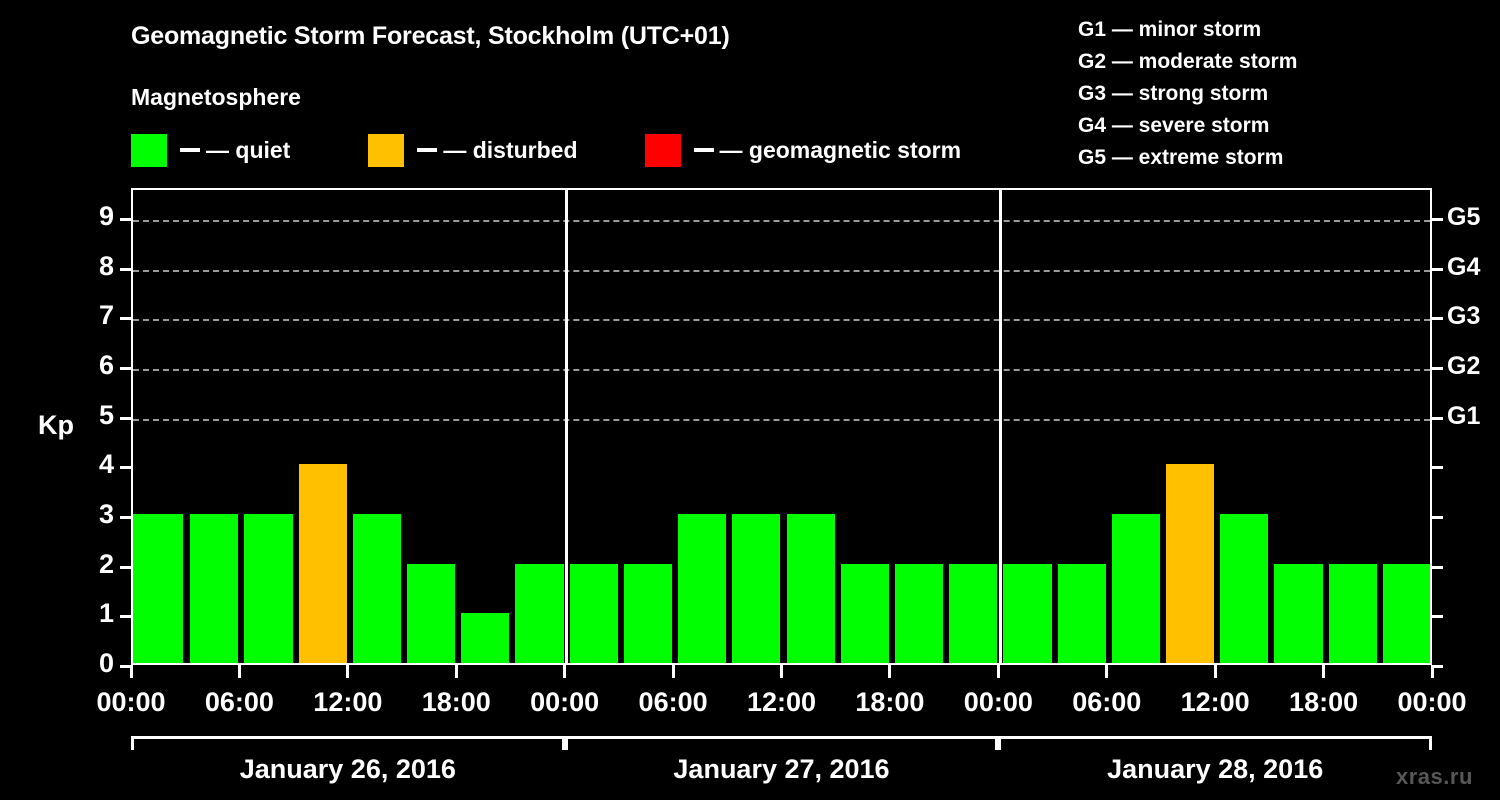  What do you see at coordinates (106, 315) in the screenshot?
I see `y-tick-label-left: 7` at bounding box center [106, 315].